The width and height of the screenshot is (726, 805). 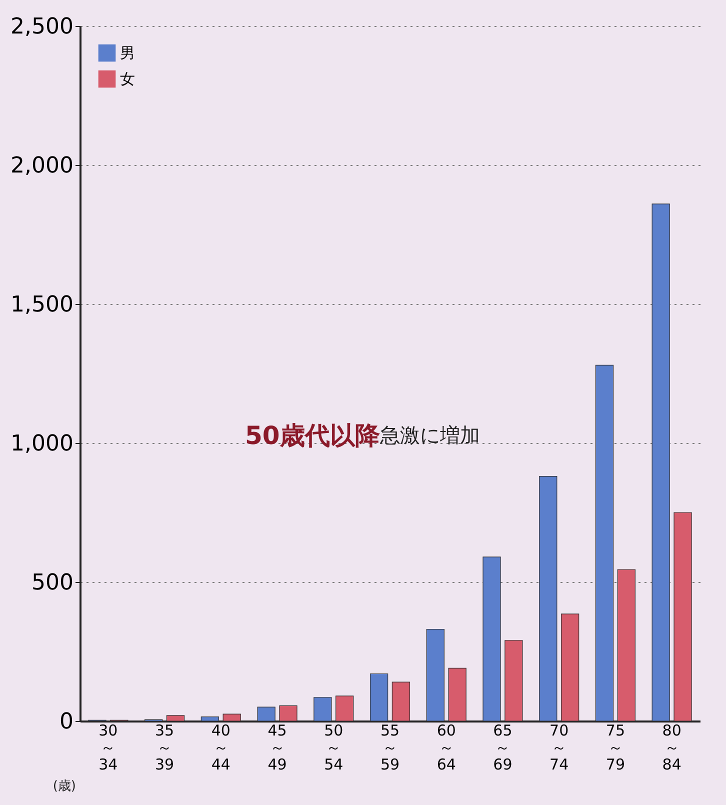 I want to click on y-tick-label: 1,000, so click(x=42, y=444).